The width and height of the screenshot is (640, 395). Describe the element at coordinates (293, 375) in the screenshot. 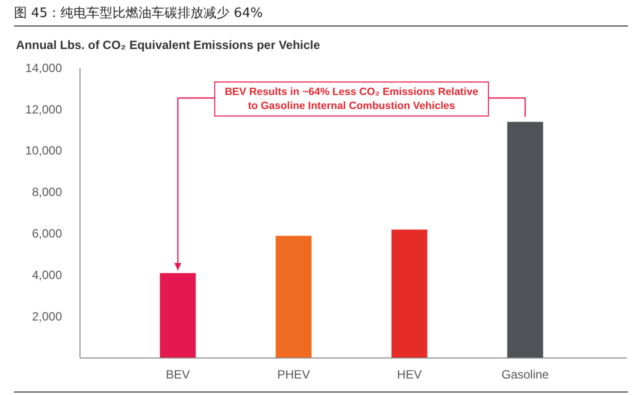

I see `x-tick-label: PHEV` at that location.